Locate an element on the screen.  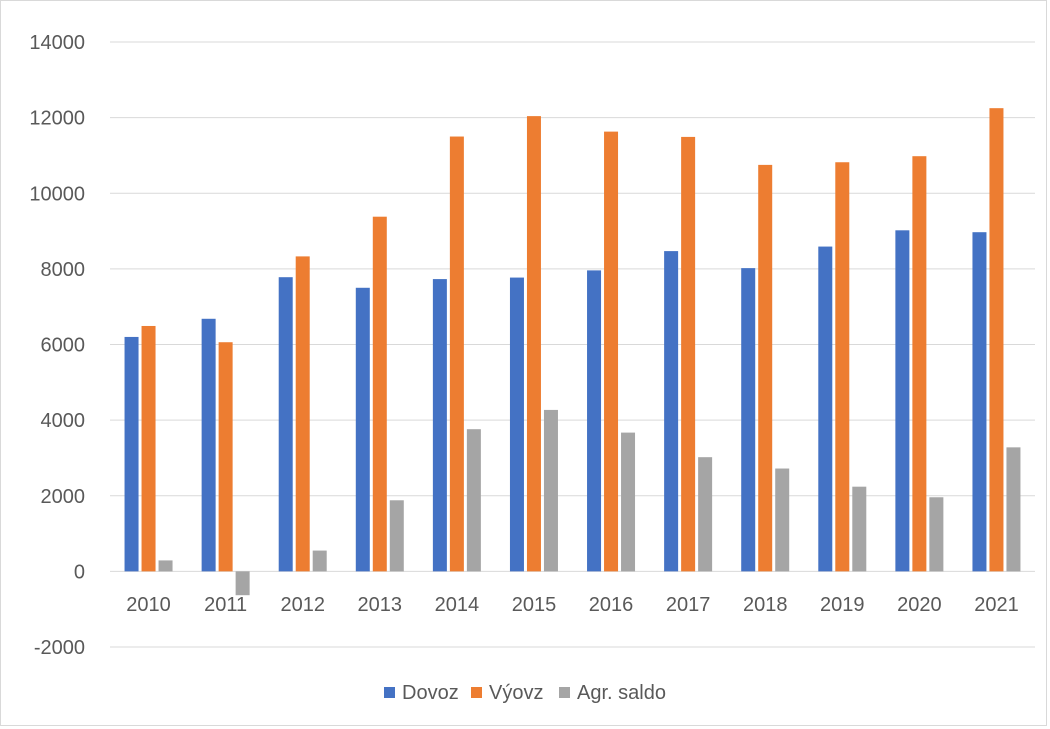
x-tick-label: 2016 is located at coordinates (611, 605).